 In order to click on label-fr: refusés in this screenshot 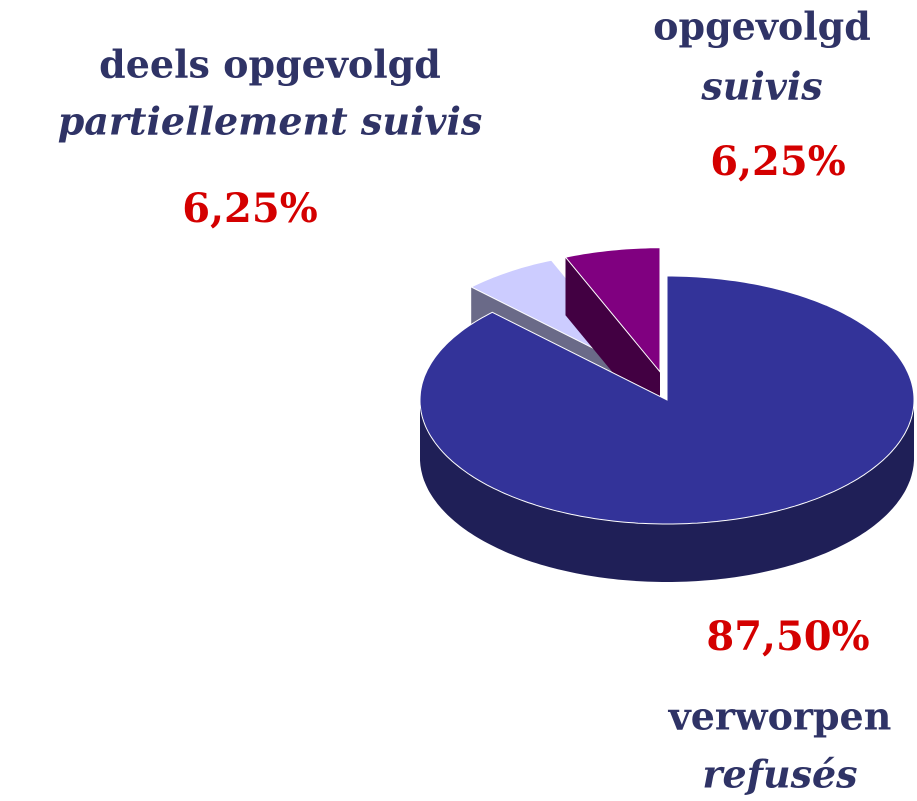, I will do `click(779, 774)`.